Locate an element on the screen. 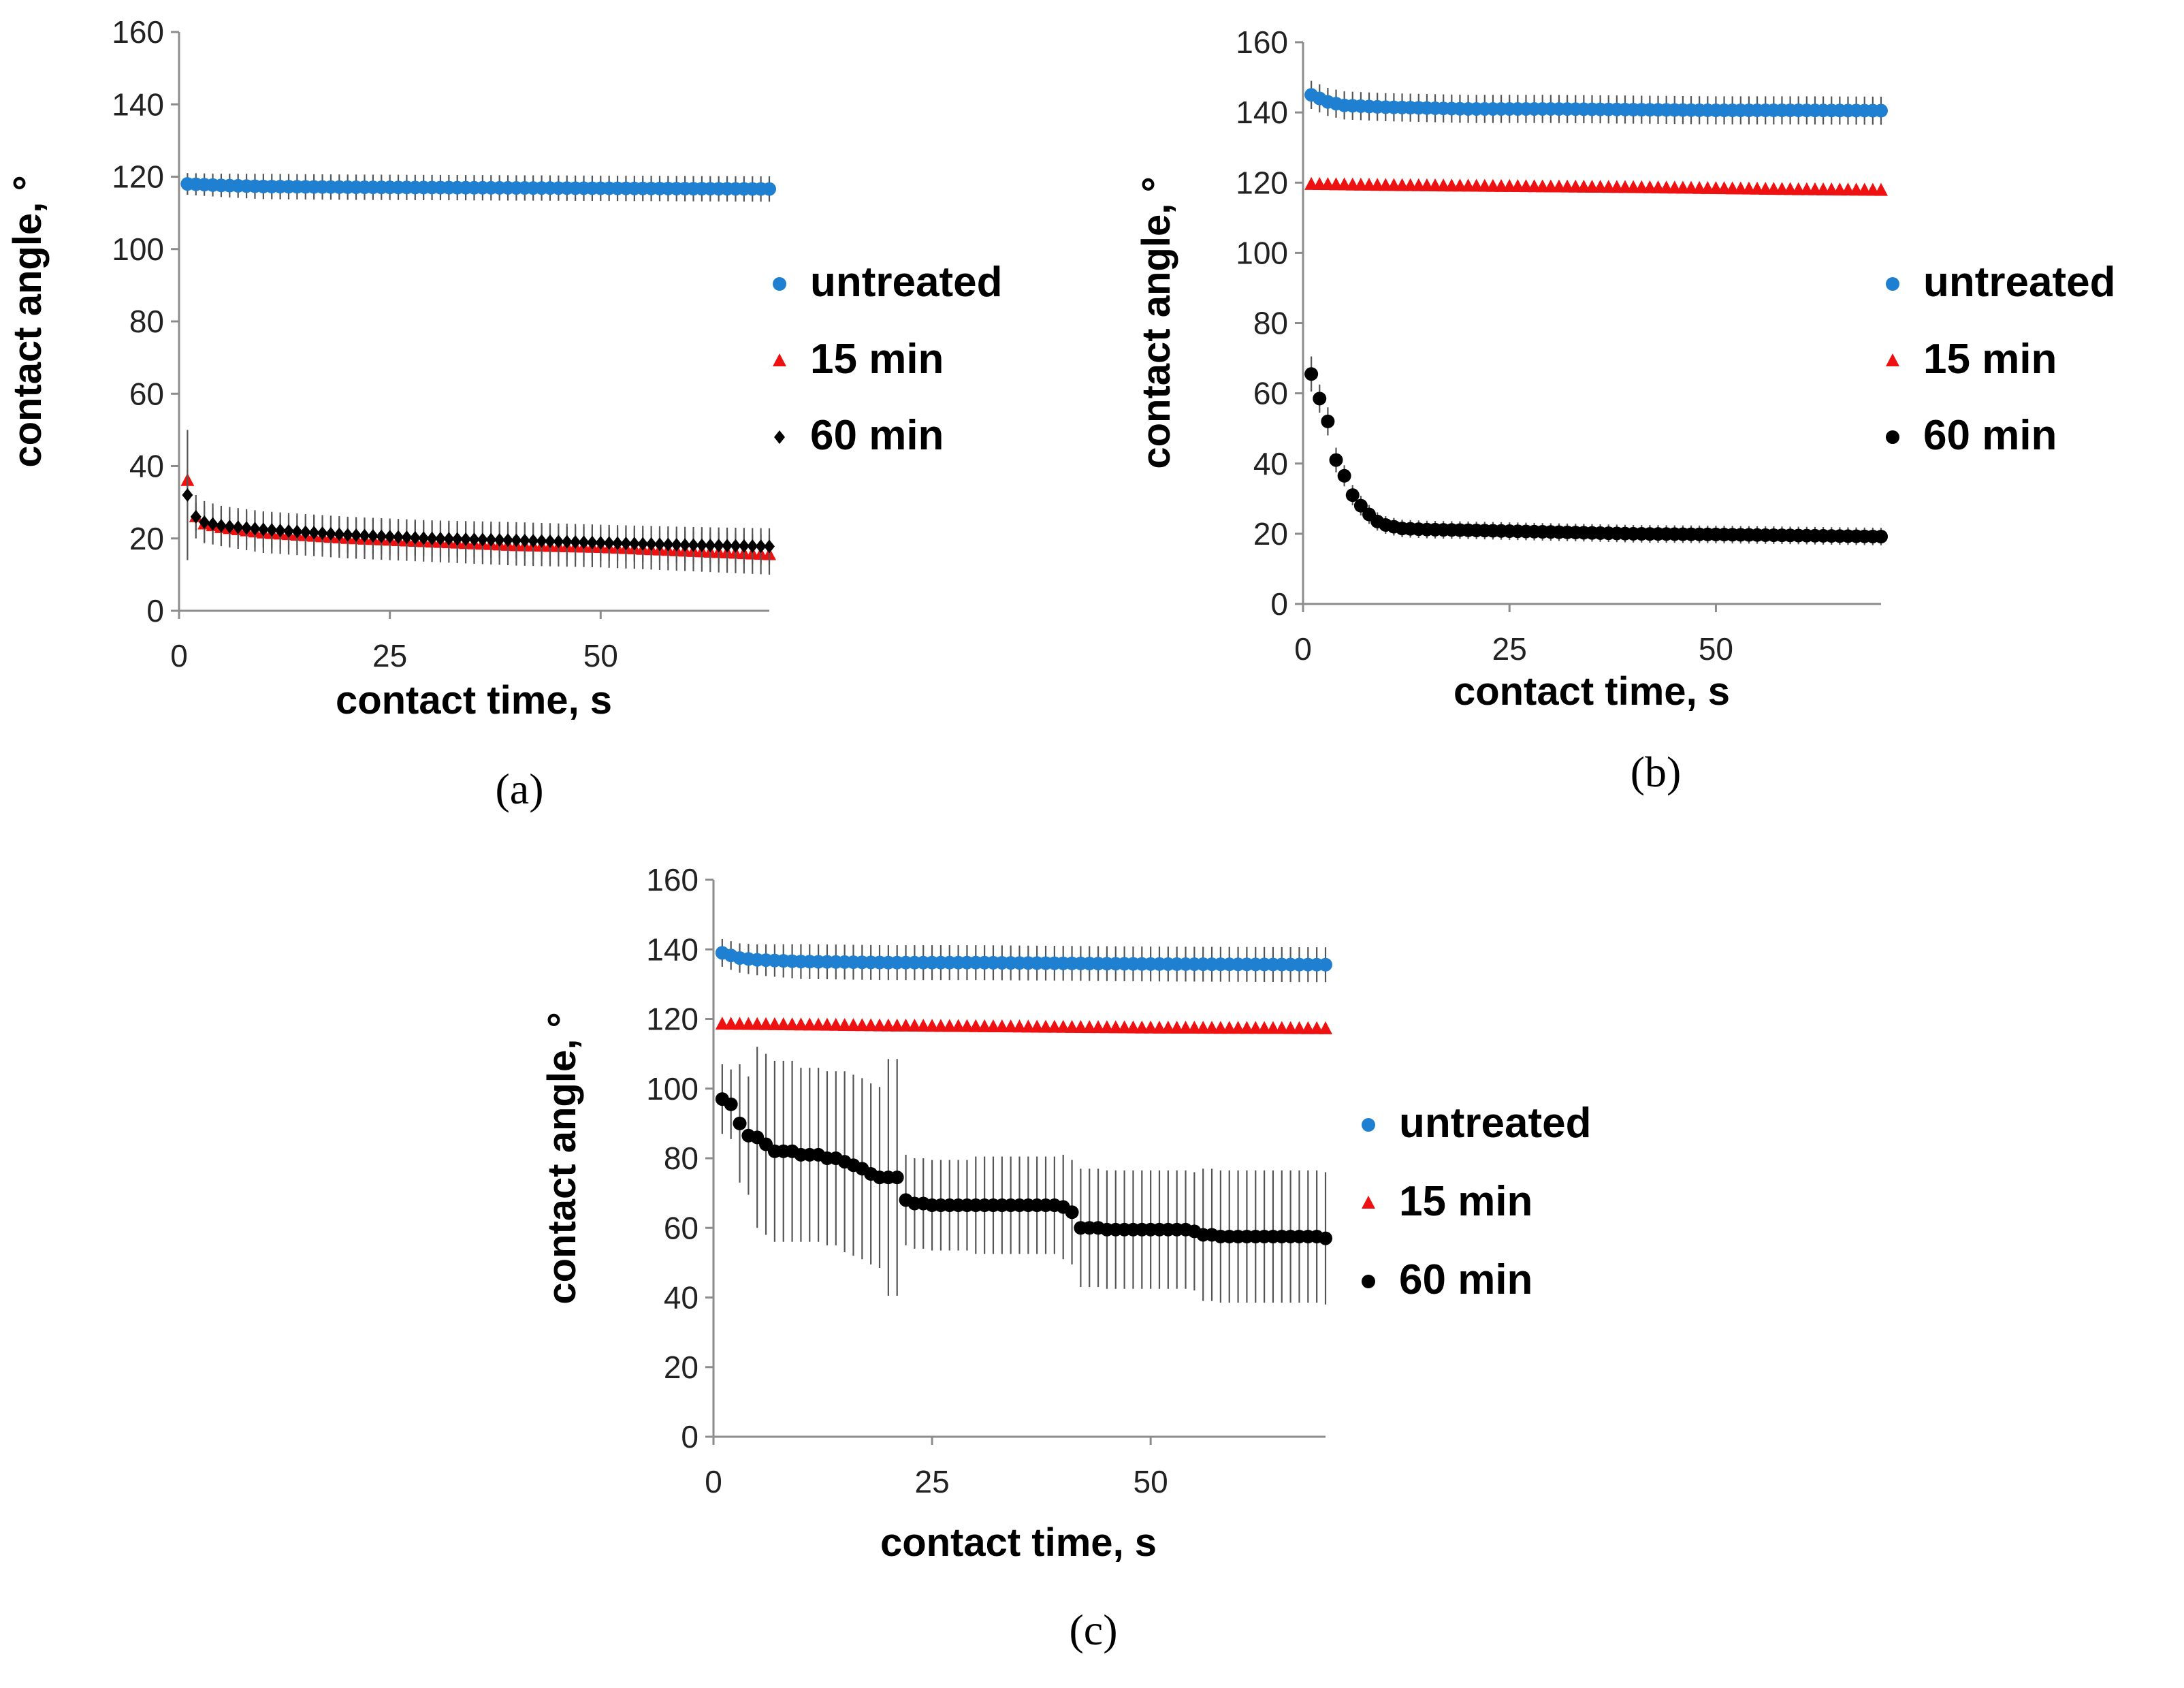  x-tick-label: 25 is located at coordinates (931, 1482).